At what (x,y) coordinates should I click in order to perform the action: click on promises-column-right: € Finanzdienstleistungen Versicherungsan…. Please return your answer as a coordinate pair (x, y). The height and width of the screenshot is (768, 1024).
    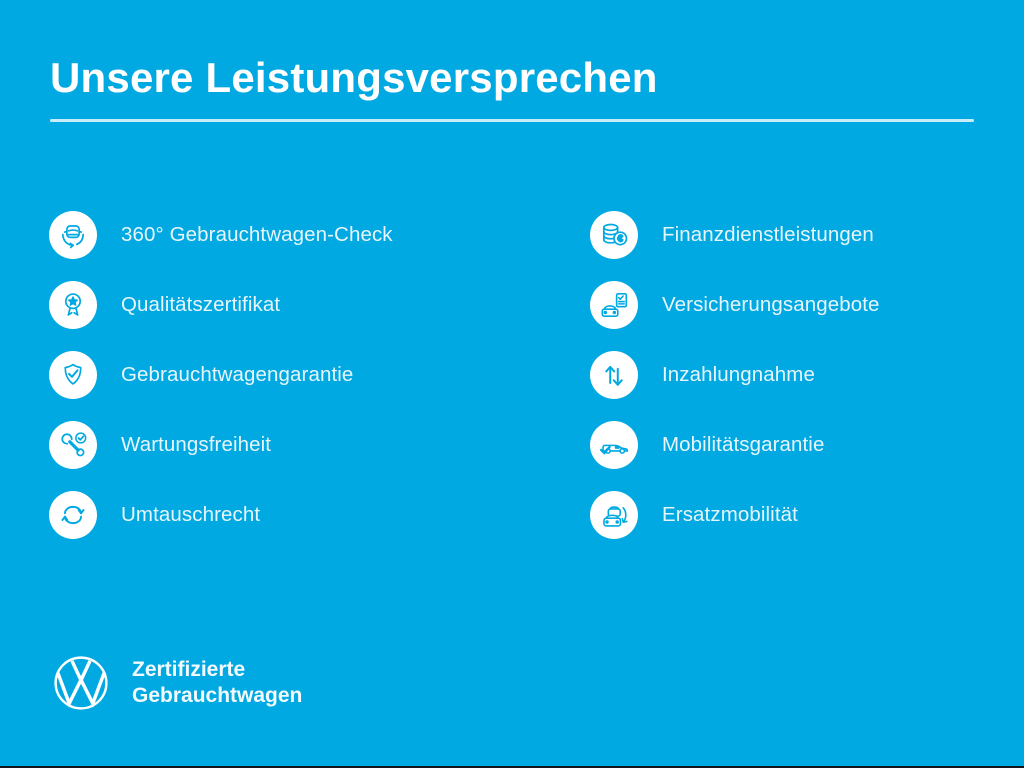
    Looking at the image, I should click on (735, 375).